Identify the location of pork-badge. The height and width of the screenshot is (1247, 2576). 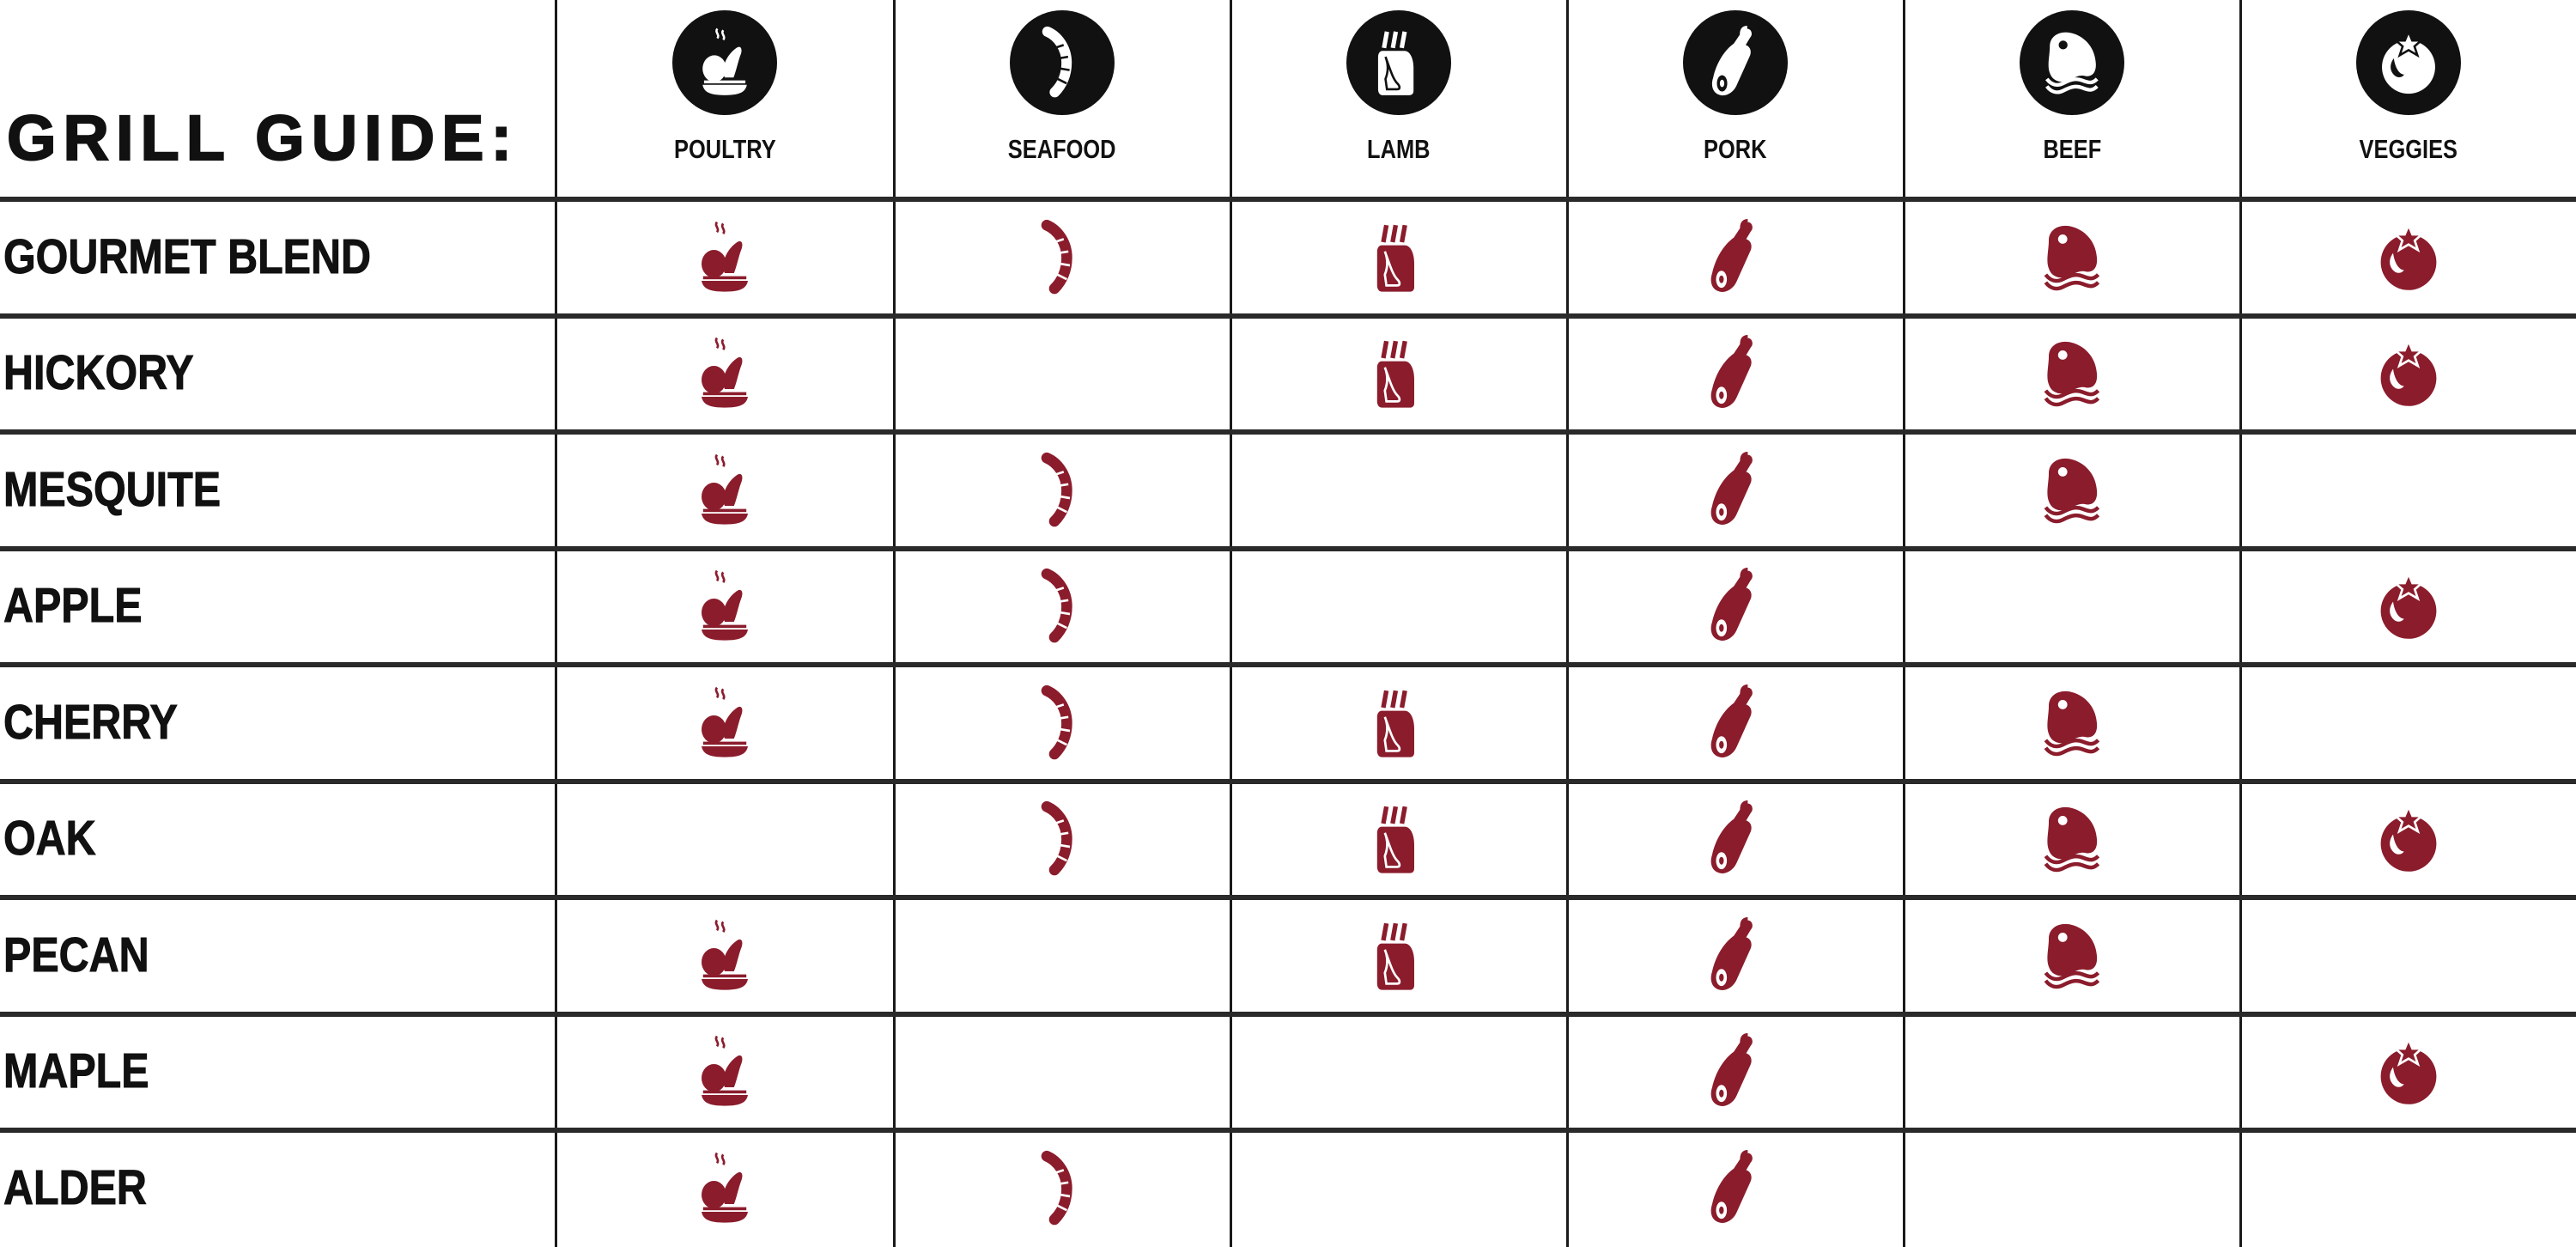
(1736, 62).